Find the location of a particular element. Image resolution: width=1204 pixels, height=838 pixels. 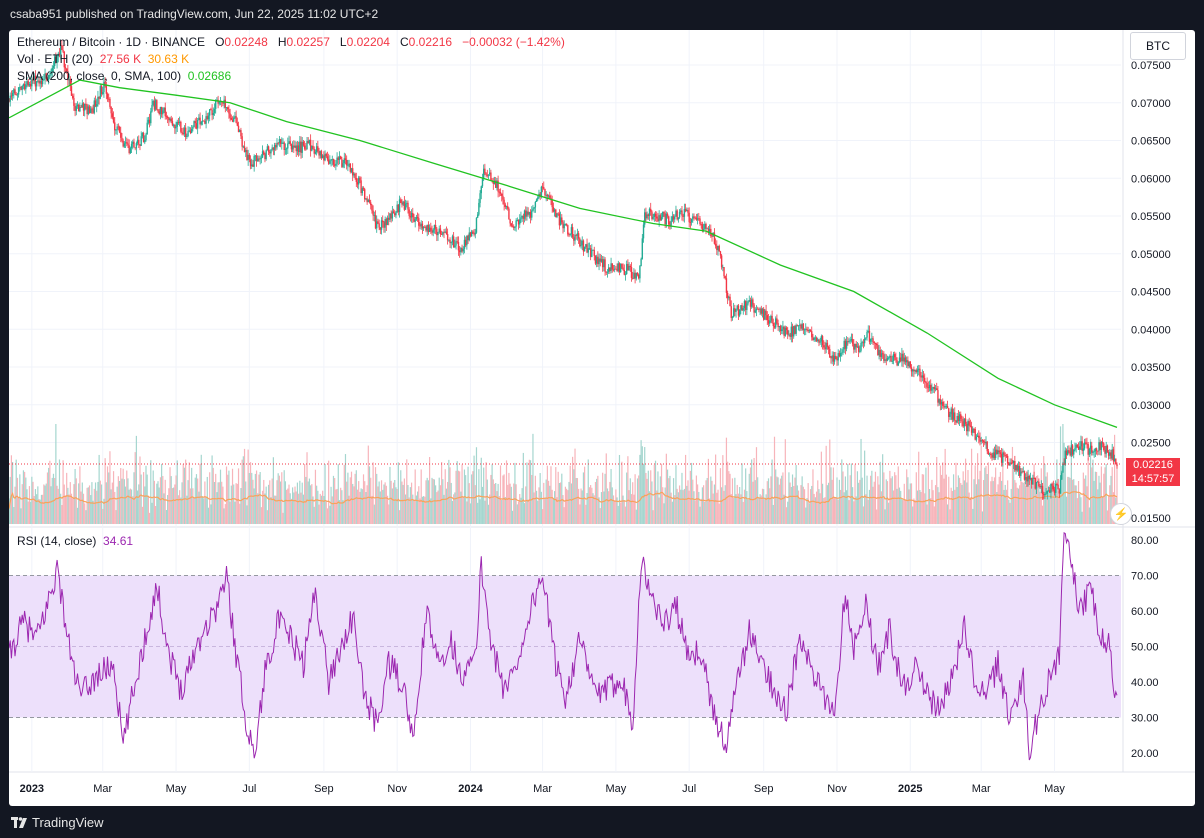

volume-label: Vol · ETH (20) is located at coordinates (55, 59).